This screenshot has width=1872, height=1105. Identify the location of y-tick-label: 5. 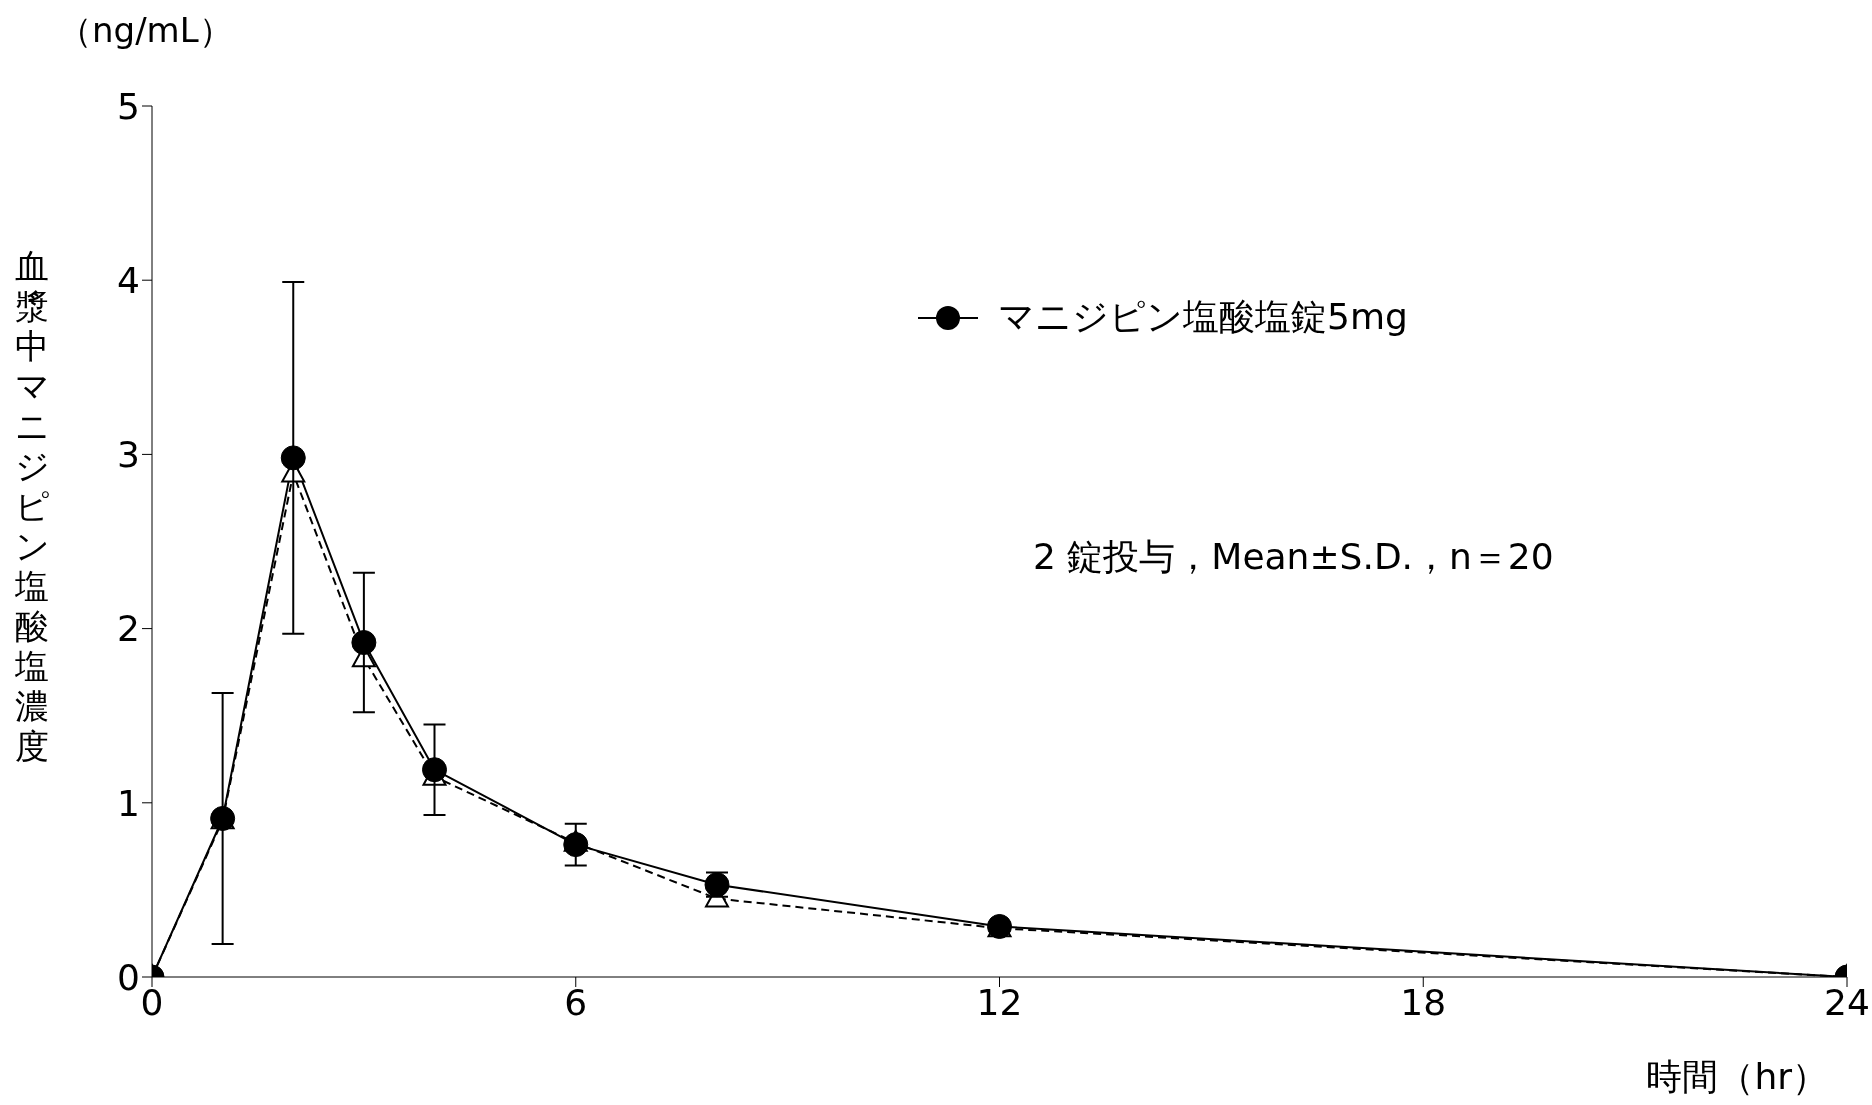
(128, 106).